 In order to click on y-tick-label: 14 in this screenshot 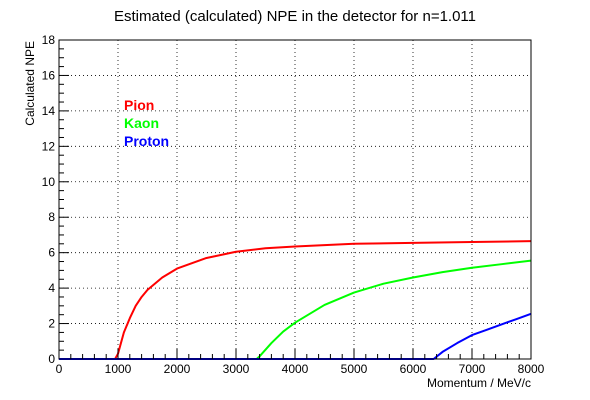, I will do `click(49, 111)`.